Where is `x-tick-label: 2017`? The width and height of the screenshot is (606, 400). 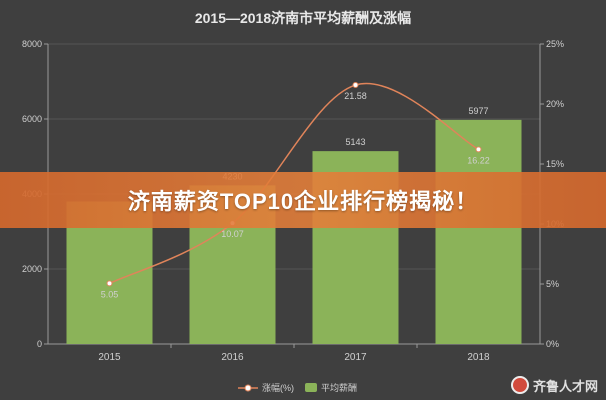
x-tick-label: 2017 is located at coordinates (355, 357).